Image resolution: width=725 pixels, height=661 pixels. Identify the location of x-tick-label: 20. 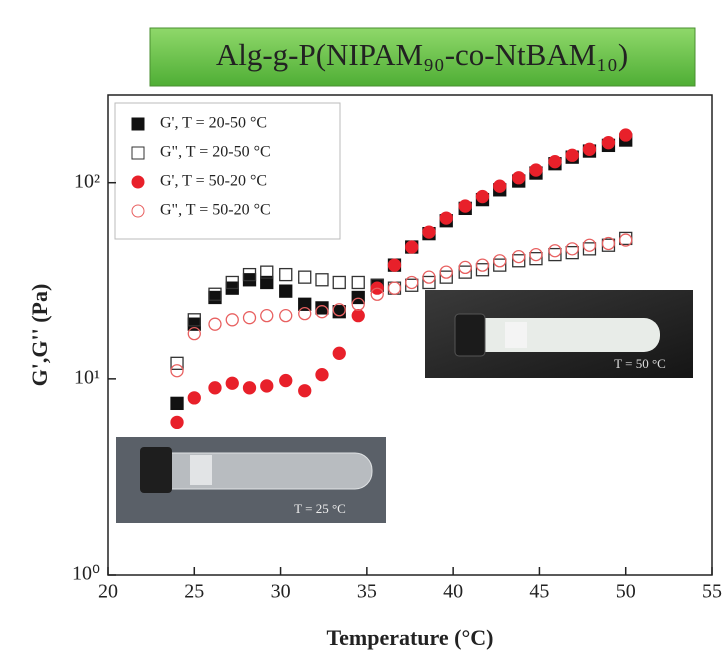
(108, 592).